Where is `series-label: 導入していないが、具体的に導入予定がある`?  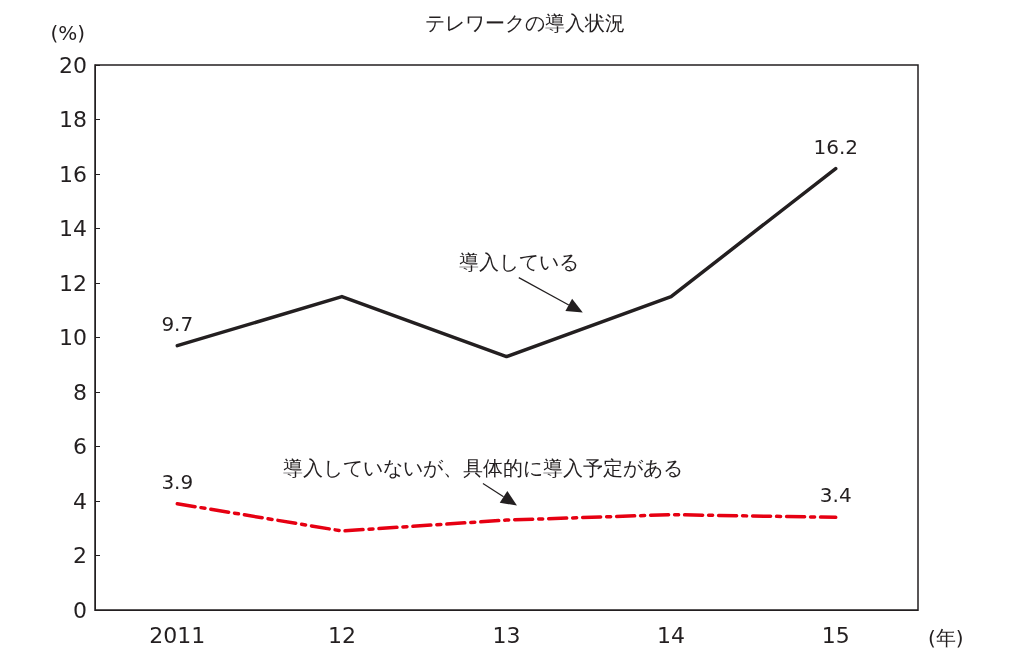 series-label: 導入していないが、具体的に導入予定がある is located at coordinates (482, 467).